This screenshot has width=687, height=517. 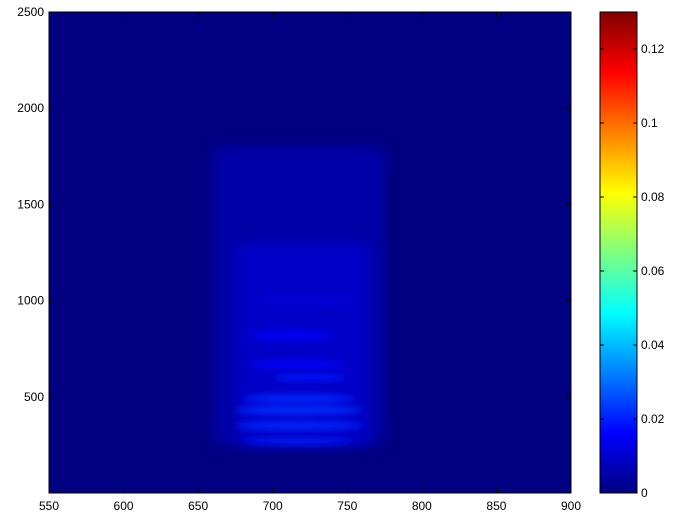 What do you see at coordinates (496, 506) in the screenshot?
I see `x-tick-label: 850` at bounding box center [496, 506].